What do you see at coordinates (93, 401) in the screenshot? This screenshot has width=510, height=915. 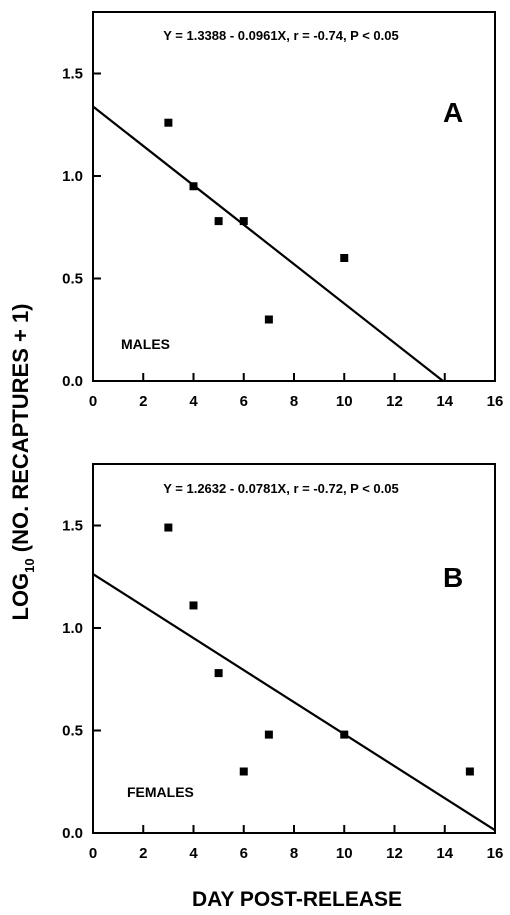 I see `panel-a-x-tick-label: 0` at bounding box center [93, 401].